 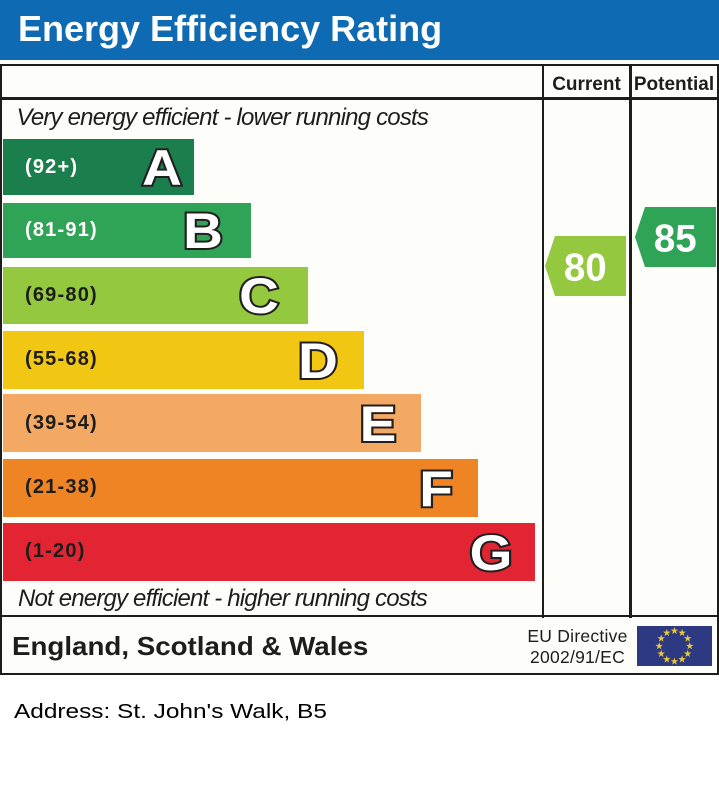 I want to click on svg-text: 80, so click(x=585, y=268).